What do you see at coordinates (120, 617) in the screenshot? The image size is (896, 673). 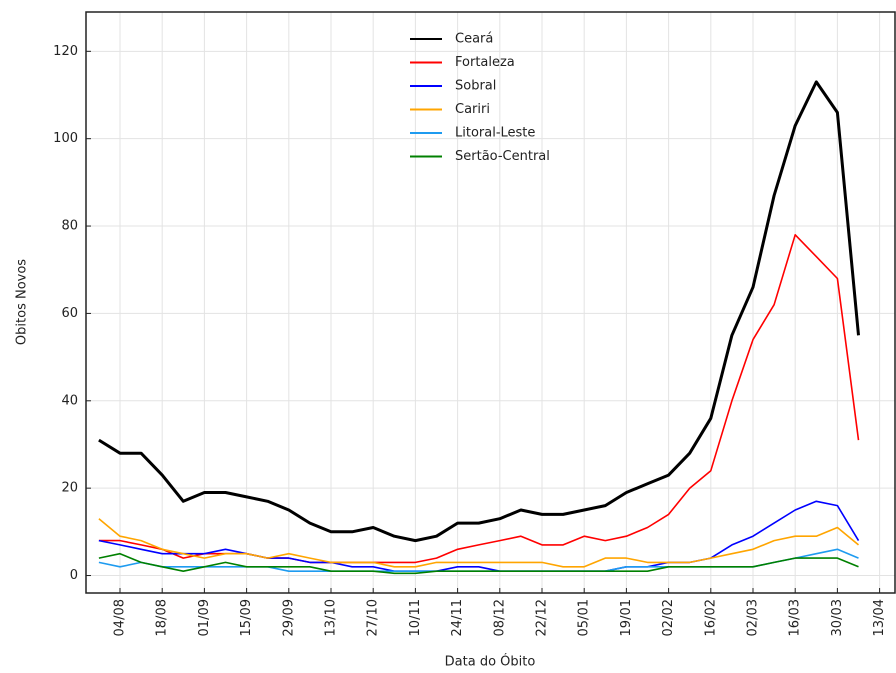 I see `x-tick-label: 04/08` at bounding box center [120, 617].